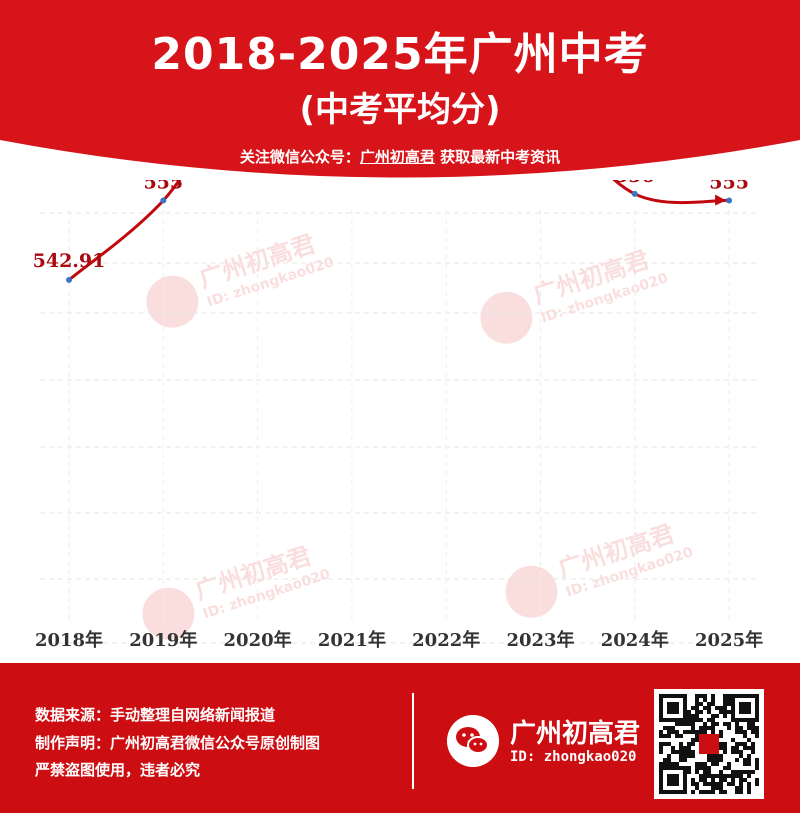  I want to click on footer-divider, so click(413, 741).